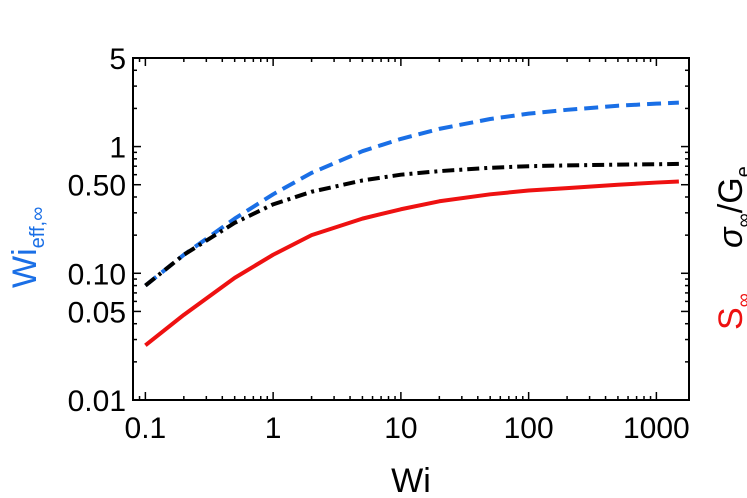 Image resolution: width=747 pixels, height=498 pixels. Describe the element at coordinates (117, 148) in the screenshot. I see `y-tick-label-4: 1` at that location.